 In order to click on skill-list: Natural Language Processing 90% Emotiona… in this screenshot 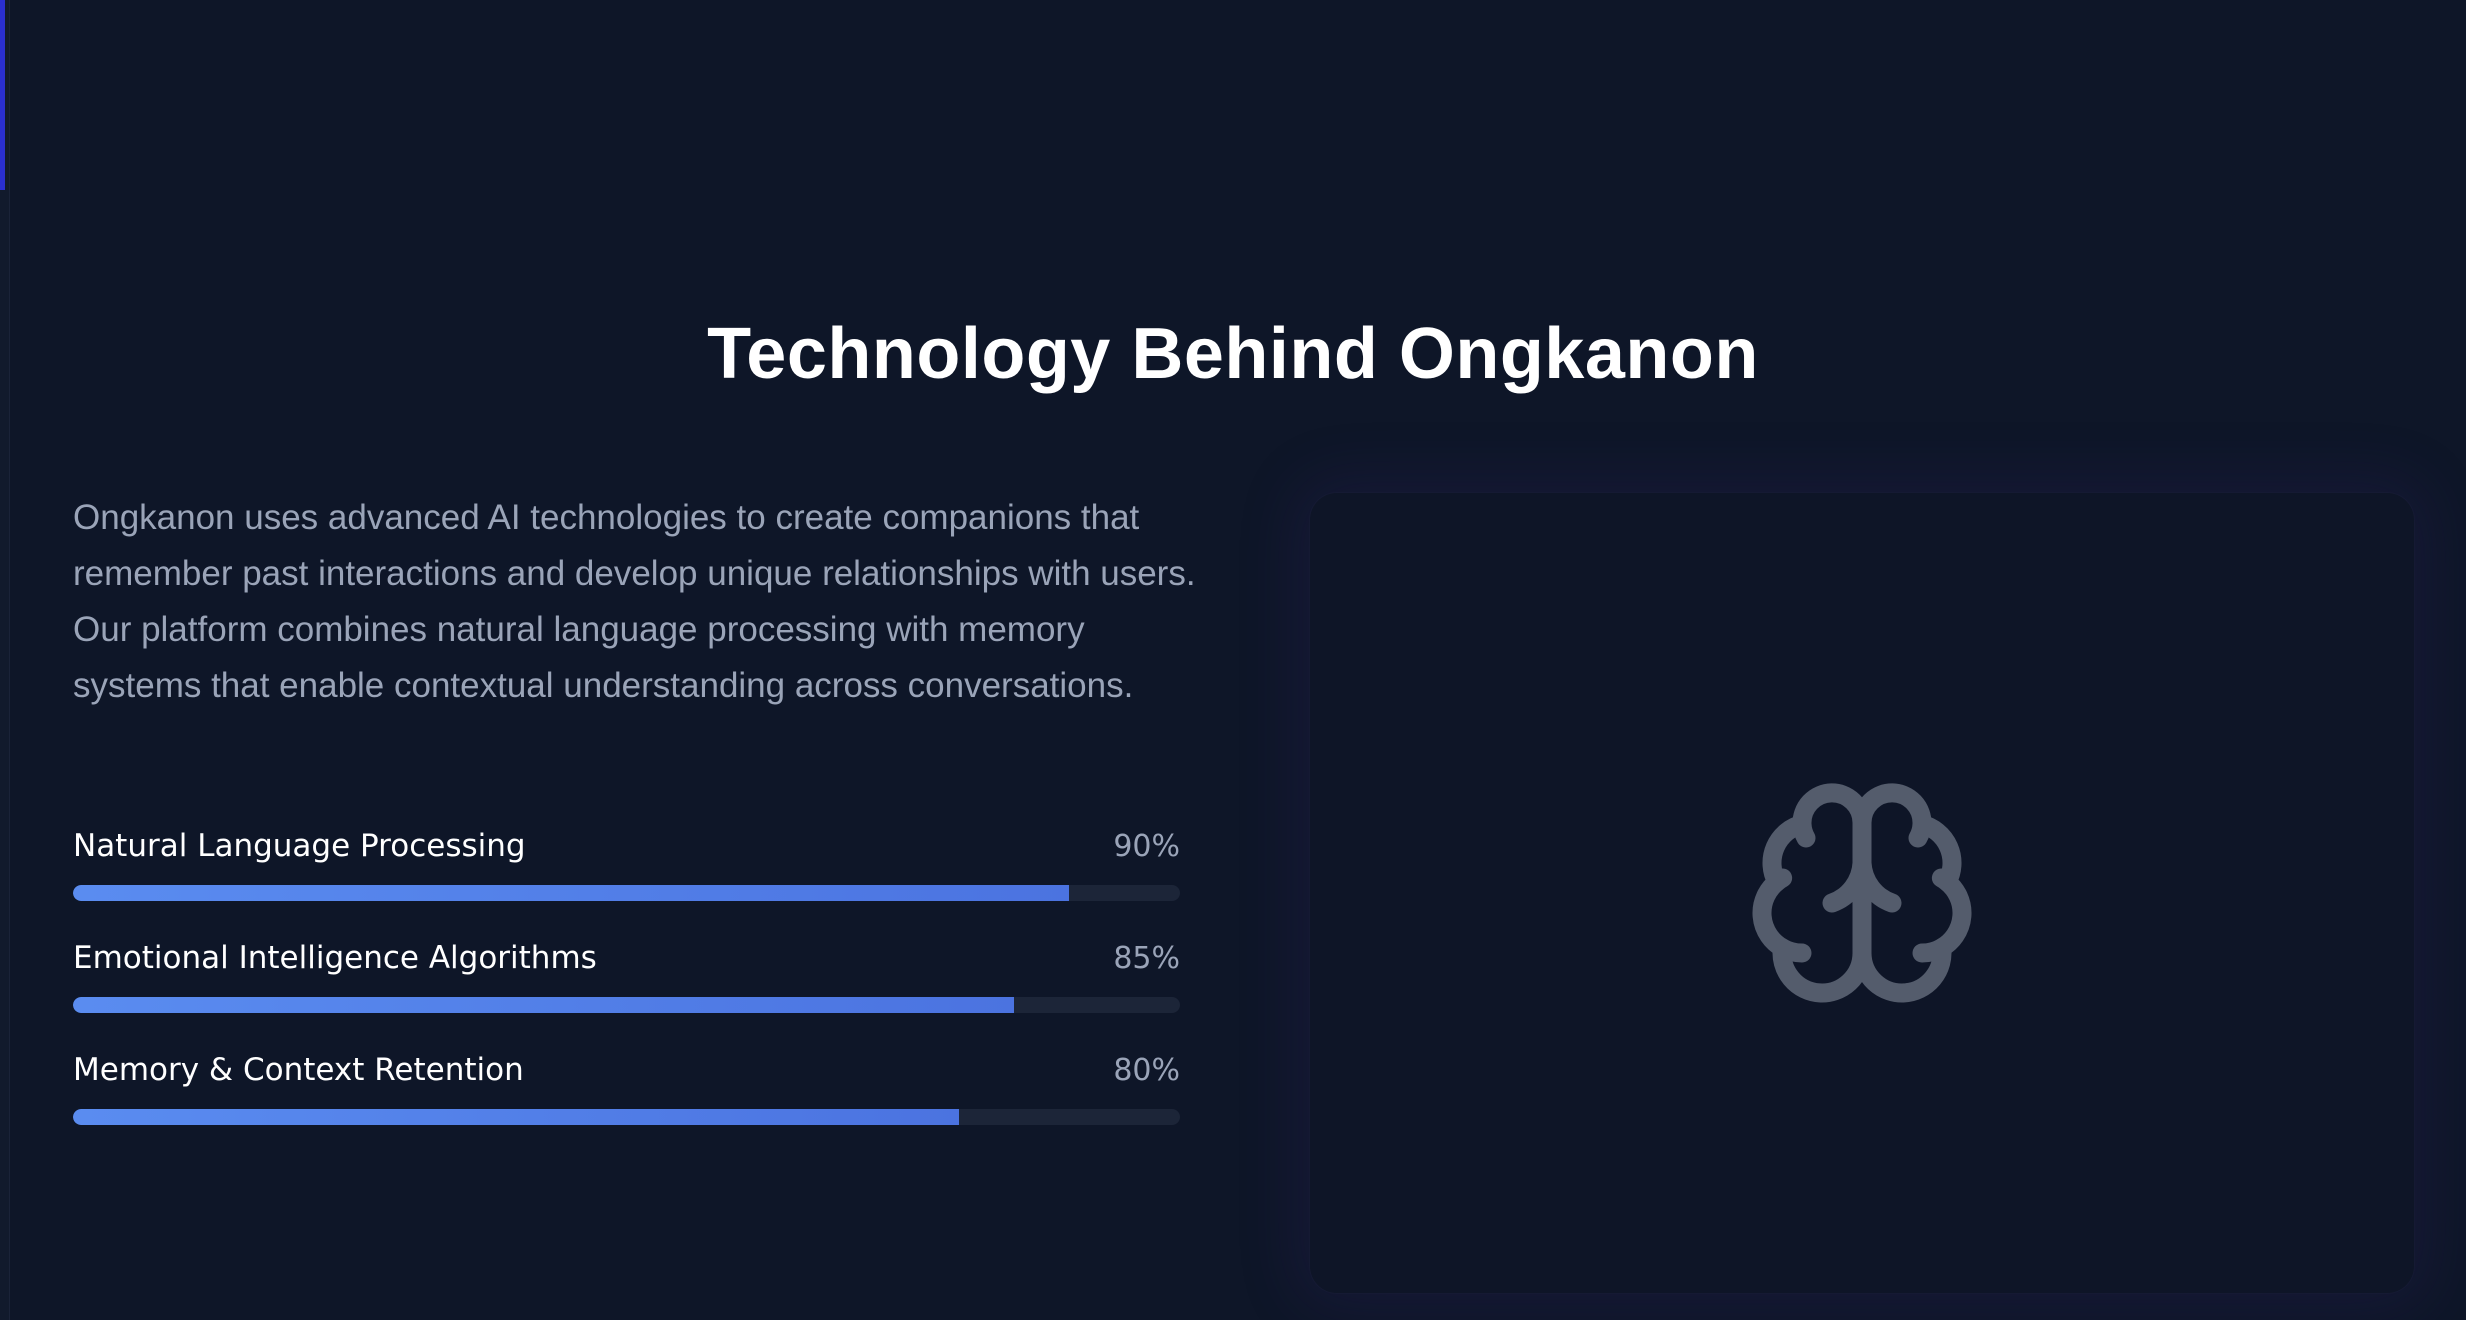, I will do `click(626, 986)`.